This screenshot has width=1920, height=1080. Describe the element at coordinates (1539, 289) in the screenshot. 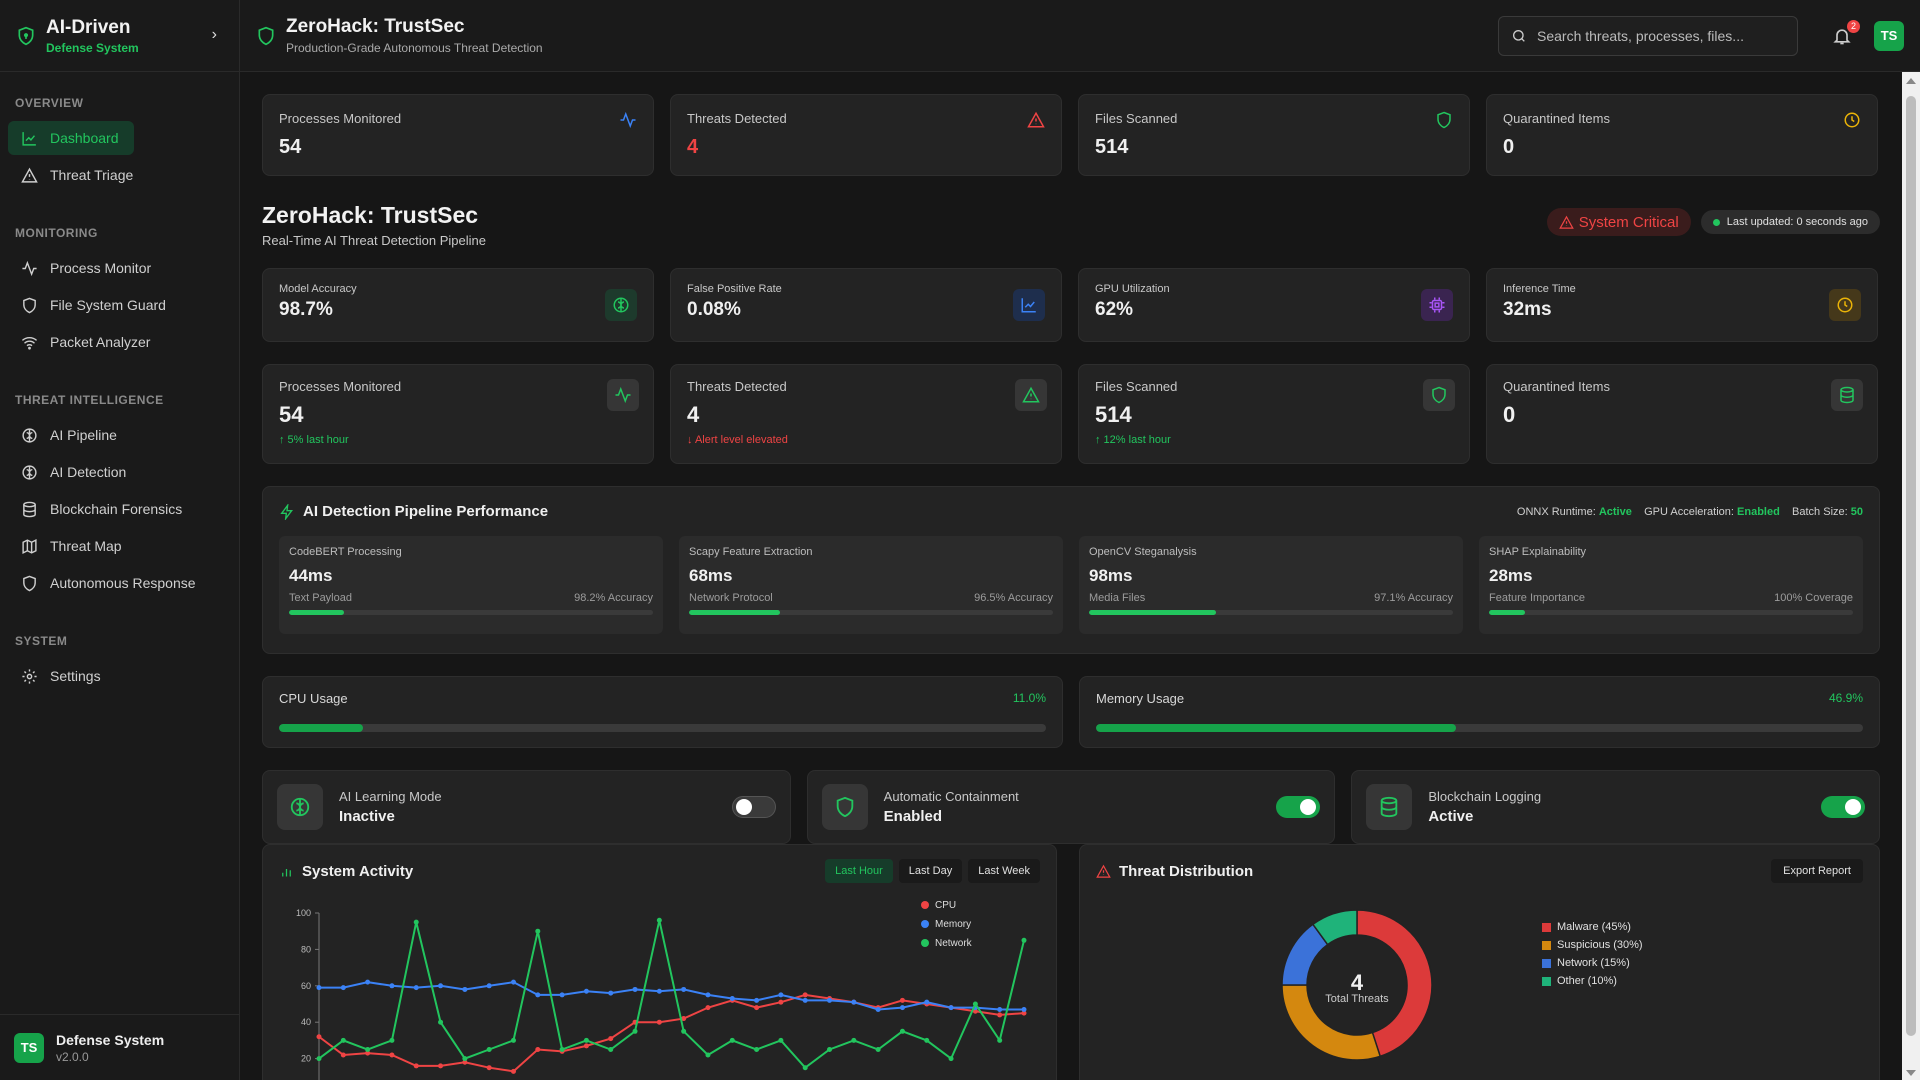

I see `metric-label: Inference Time` at that location.